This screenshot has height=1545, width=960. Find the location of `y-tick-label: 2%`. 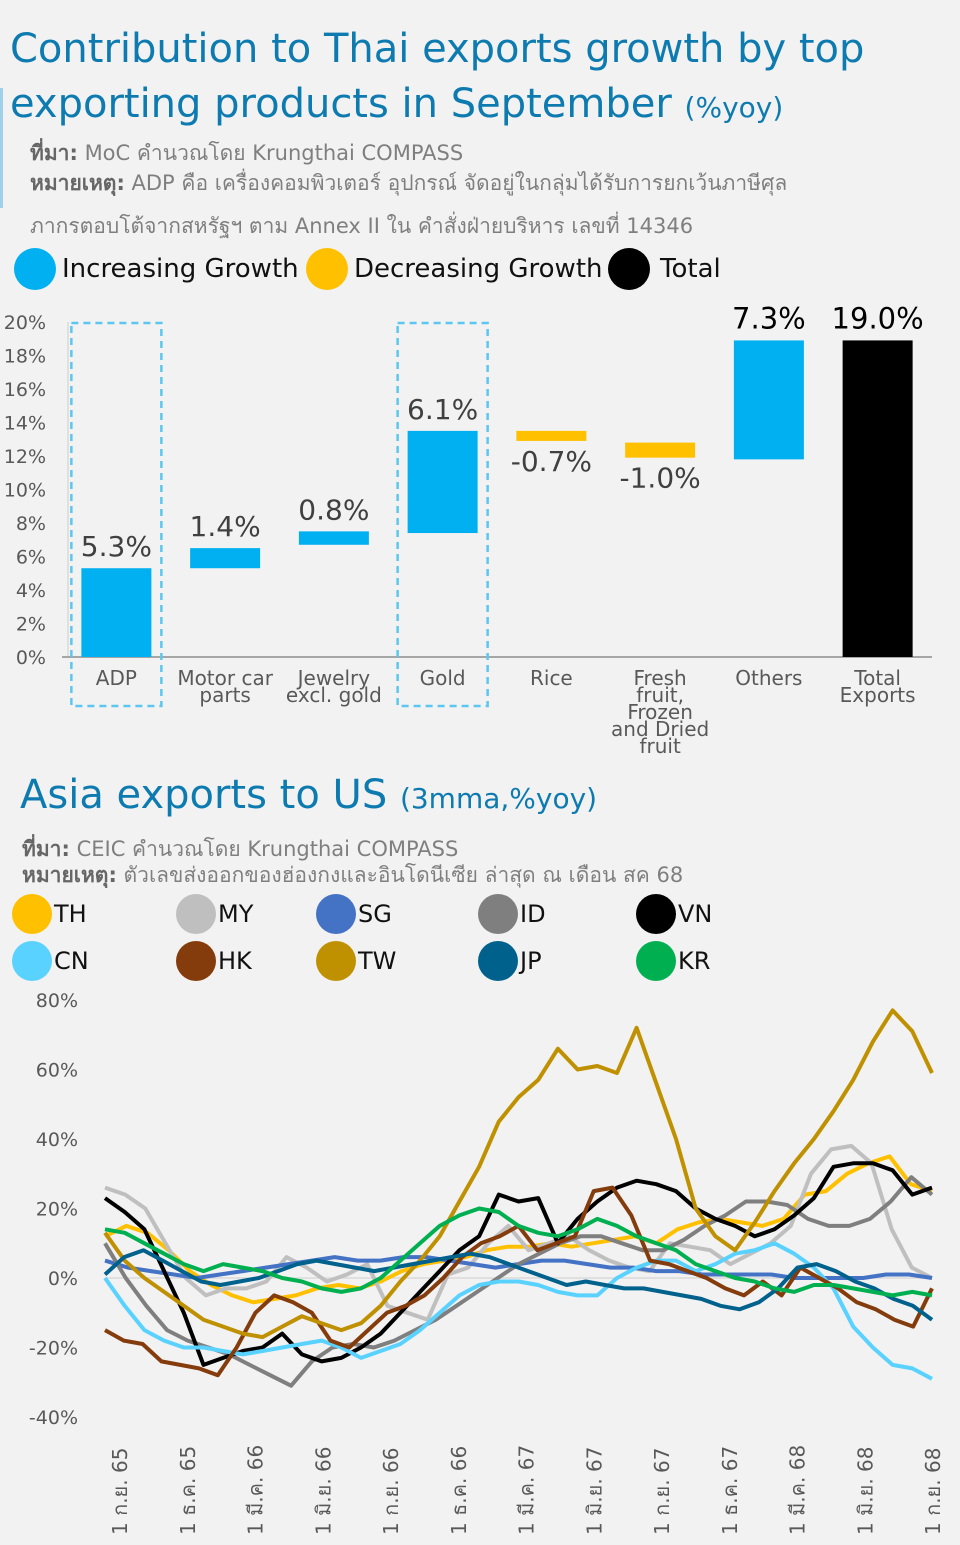

y-tick-label: 2% is located at coordinates (31, 625).